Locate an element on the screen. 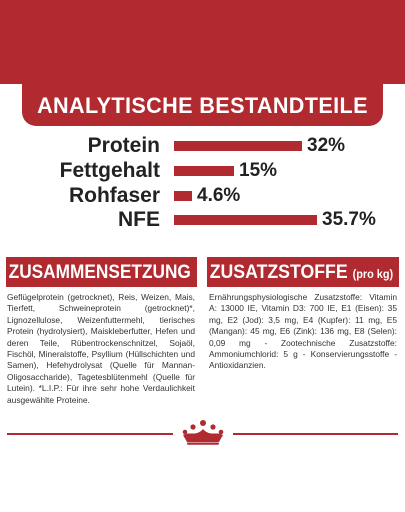  additives-header: ZUSATZSTOFFE (pro kg) is located at coordinates (303, 272).